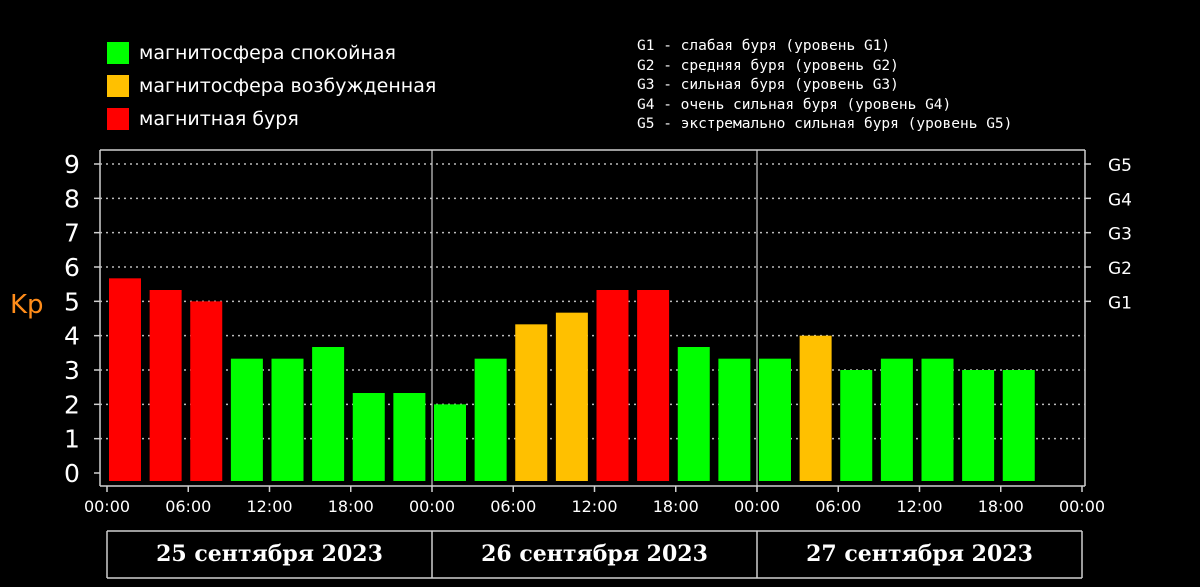 The height and width of the screenshot is (587, 1200). Describe the element at coordinates (267, 52) in the screenshot. I see `legend-label-quiet: магнитосфера спокойная` at that location.